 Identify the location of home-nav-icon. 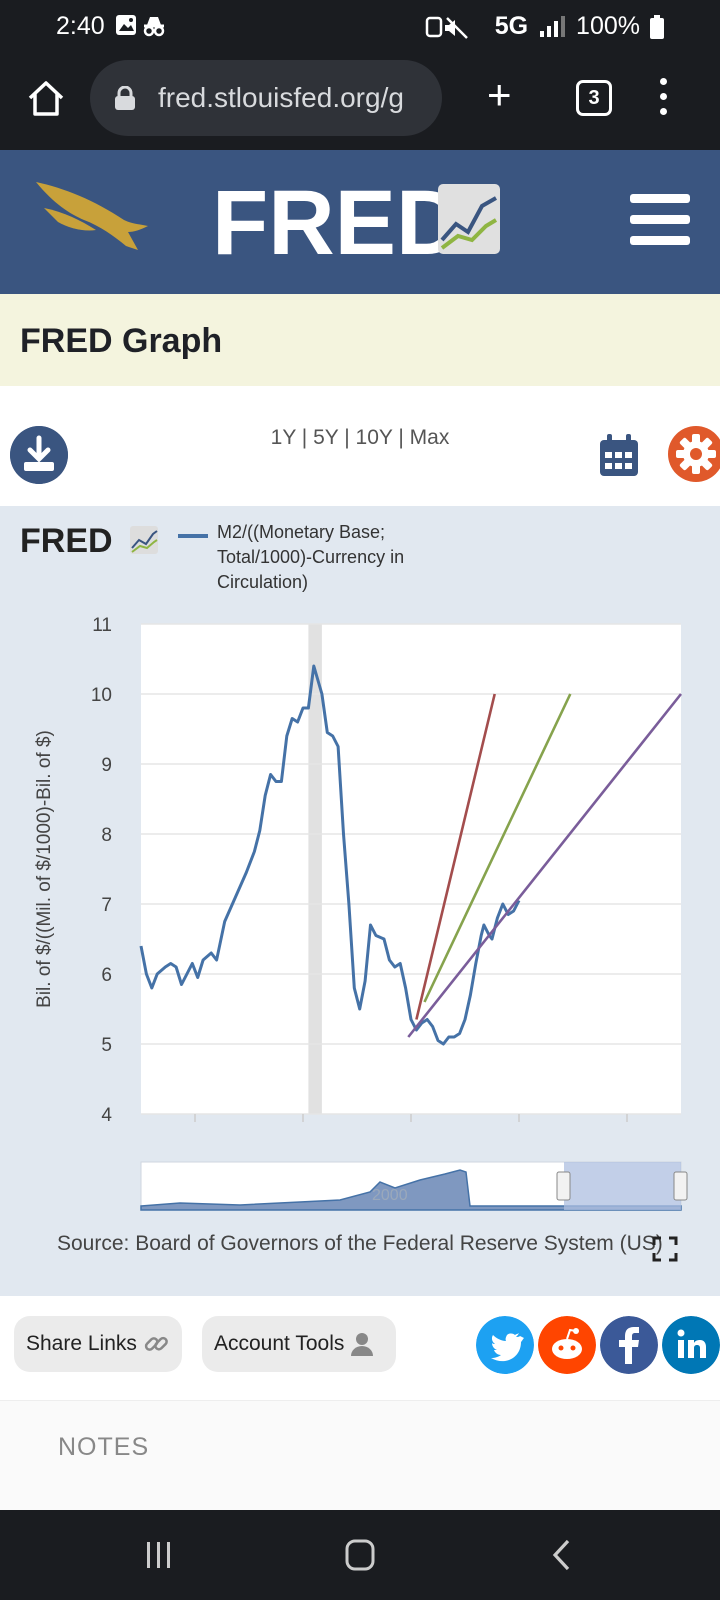
(360, 1555).